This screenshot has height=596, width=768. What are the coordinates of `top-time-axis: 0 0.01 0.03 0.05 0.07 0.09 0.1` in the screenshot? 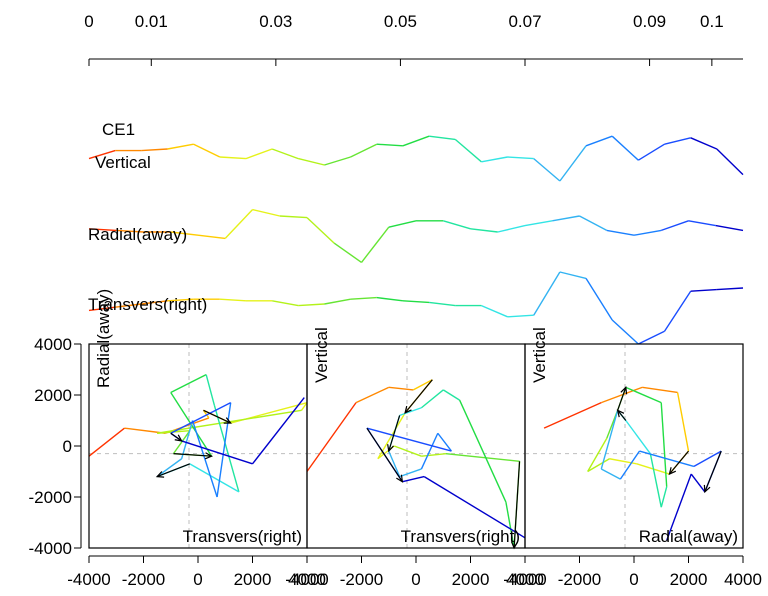 It's located at (413, 39).